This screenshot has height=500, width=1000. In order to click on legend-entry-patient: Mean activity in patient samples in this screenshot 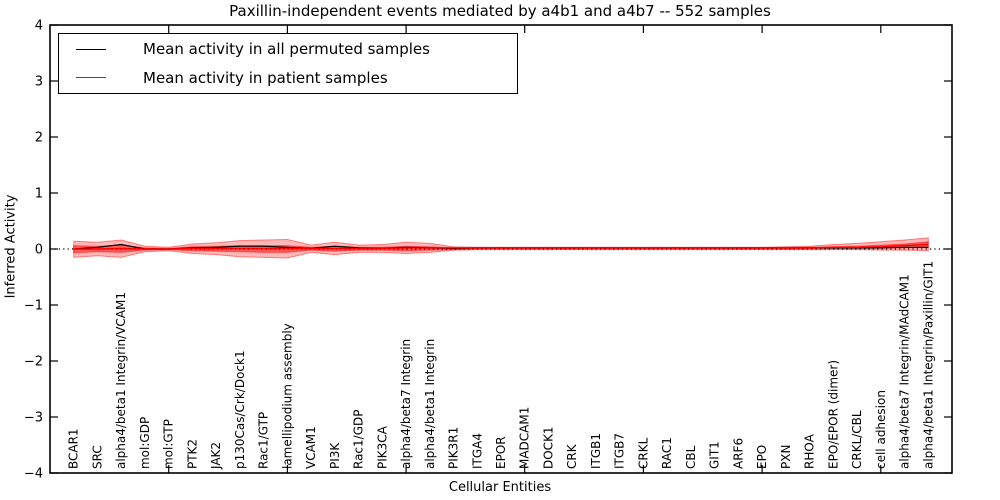, I will do `click(288, 78)`.